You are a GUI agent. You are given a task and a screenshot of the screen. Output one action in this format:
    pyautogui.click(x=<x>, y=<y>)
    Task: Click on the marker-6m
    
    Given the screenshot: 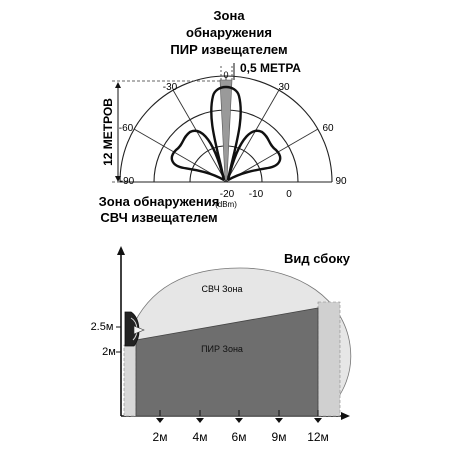 What is the action you would take?
    pyautogui.click(x=239, y=420)
    